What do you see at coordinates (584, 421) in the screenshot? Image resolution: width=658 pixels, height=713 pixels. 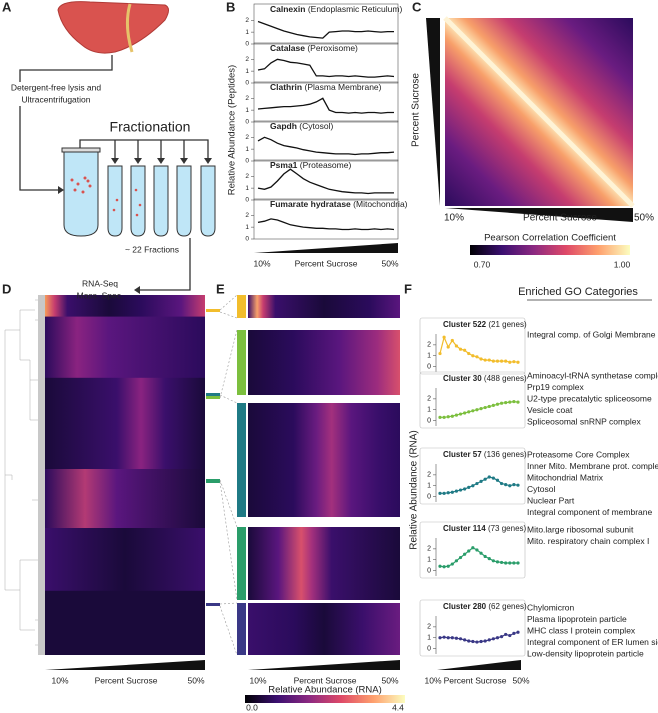 I see `go-term: Spliceosomal snRNP complex` at bounding box center [584, 421].